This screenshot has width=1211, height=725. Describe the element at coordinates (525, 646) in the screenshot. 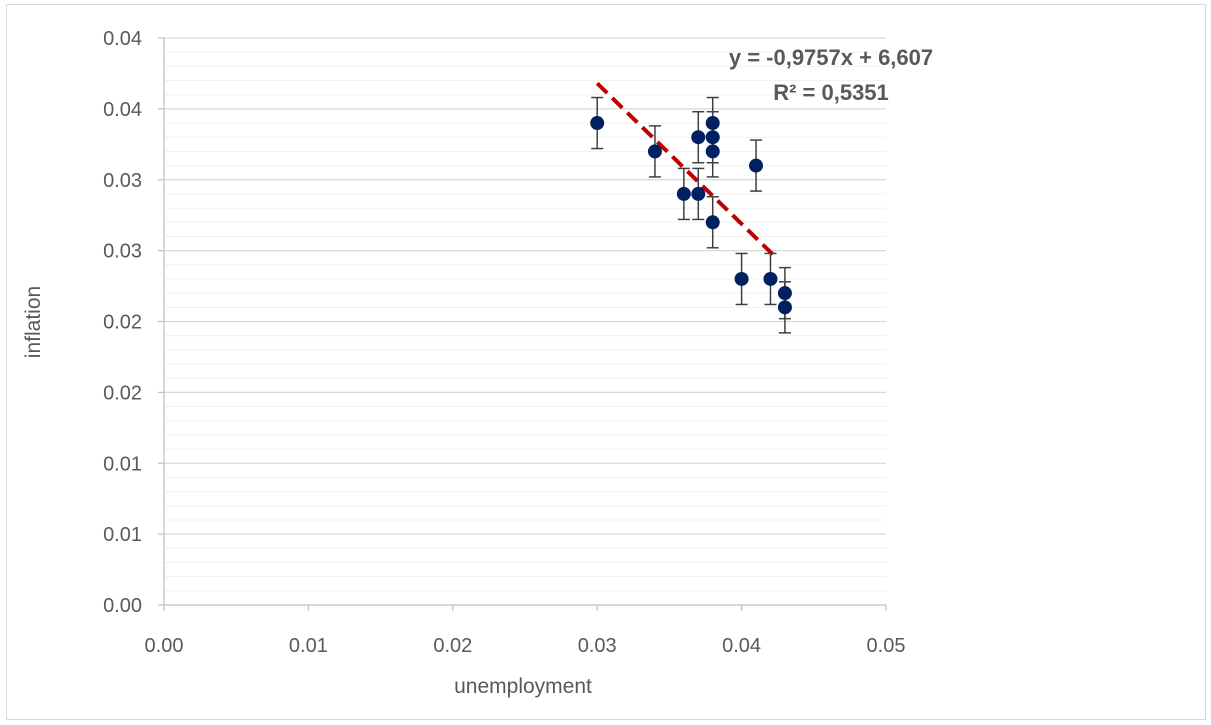

I see `x-tick-labels: 0.00 0.01 0.02 0.03 0.04 0.05` at that location.